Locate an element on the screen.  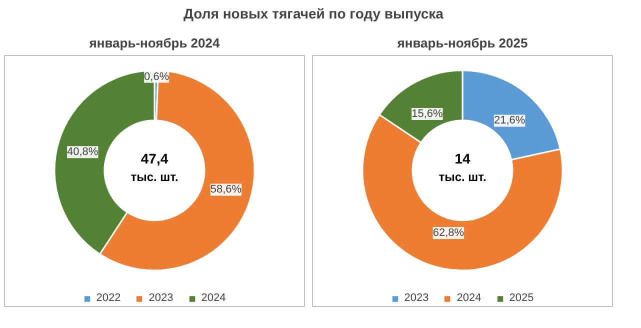
data-label: 58,6% is located at coordinates (226, 190).